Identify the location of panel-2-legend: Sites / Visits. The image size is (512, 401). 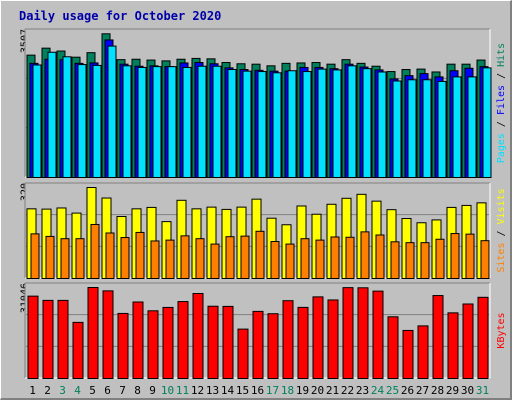
(501, 230).